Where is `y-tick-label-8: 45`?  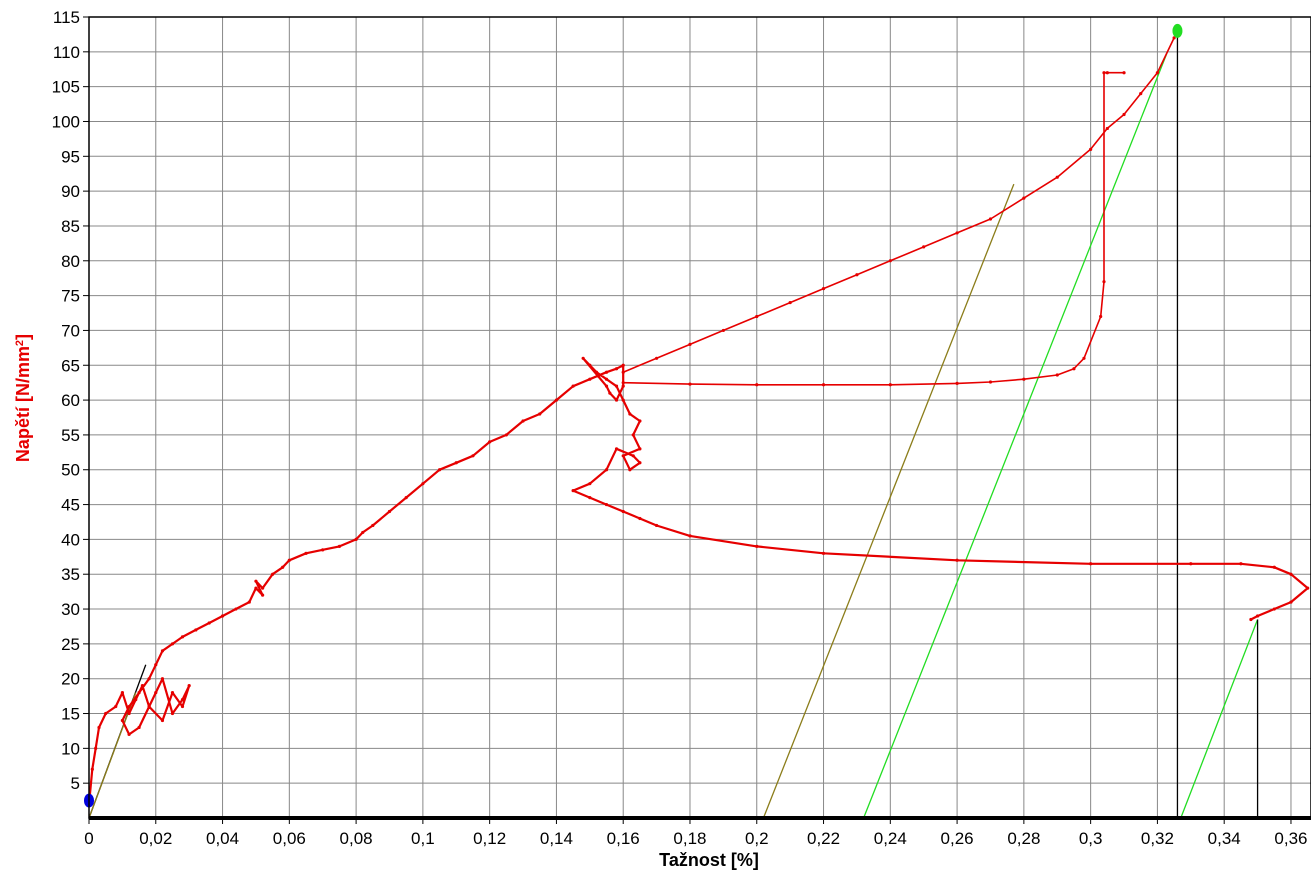 y-tick-label-8: 45 is located at coordinates (70, 505).